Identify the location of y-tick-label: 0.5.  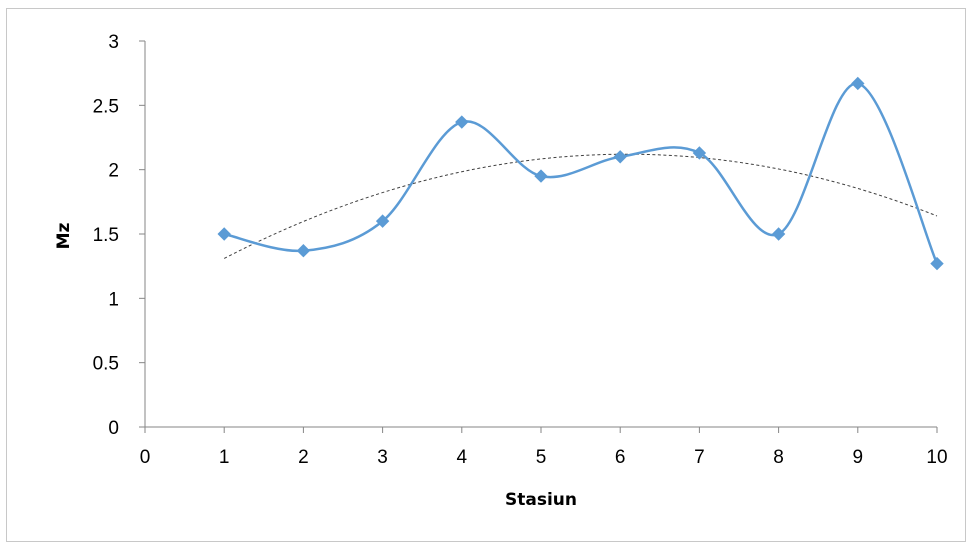
(106, 364).